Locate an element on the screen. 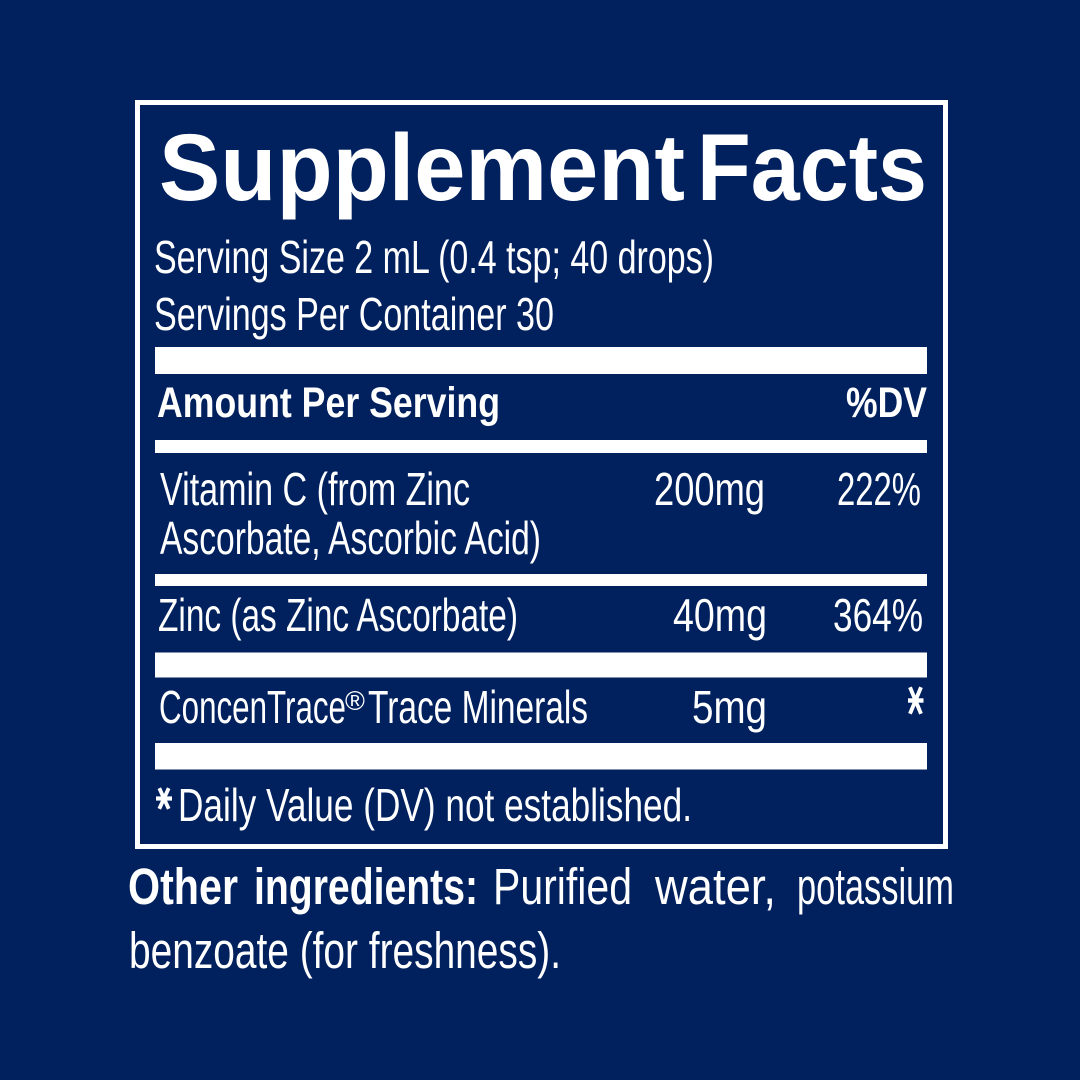 Image resolution: width=1080 pixels, height=1080 pixels. svg-text: Servings Per Container 30 is located at coordinates (354, 314).